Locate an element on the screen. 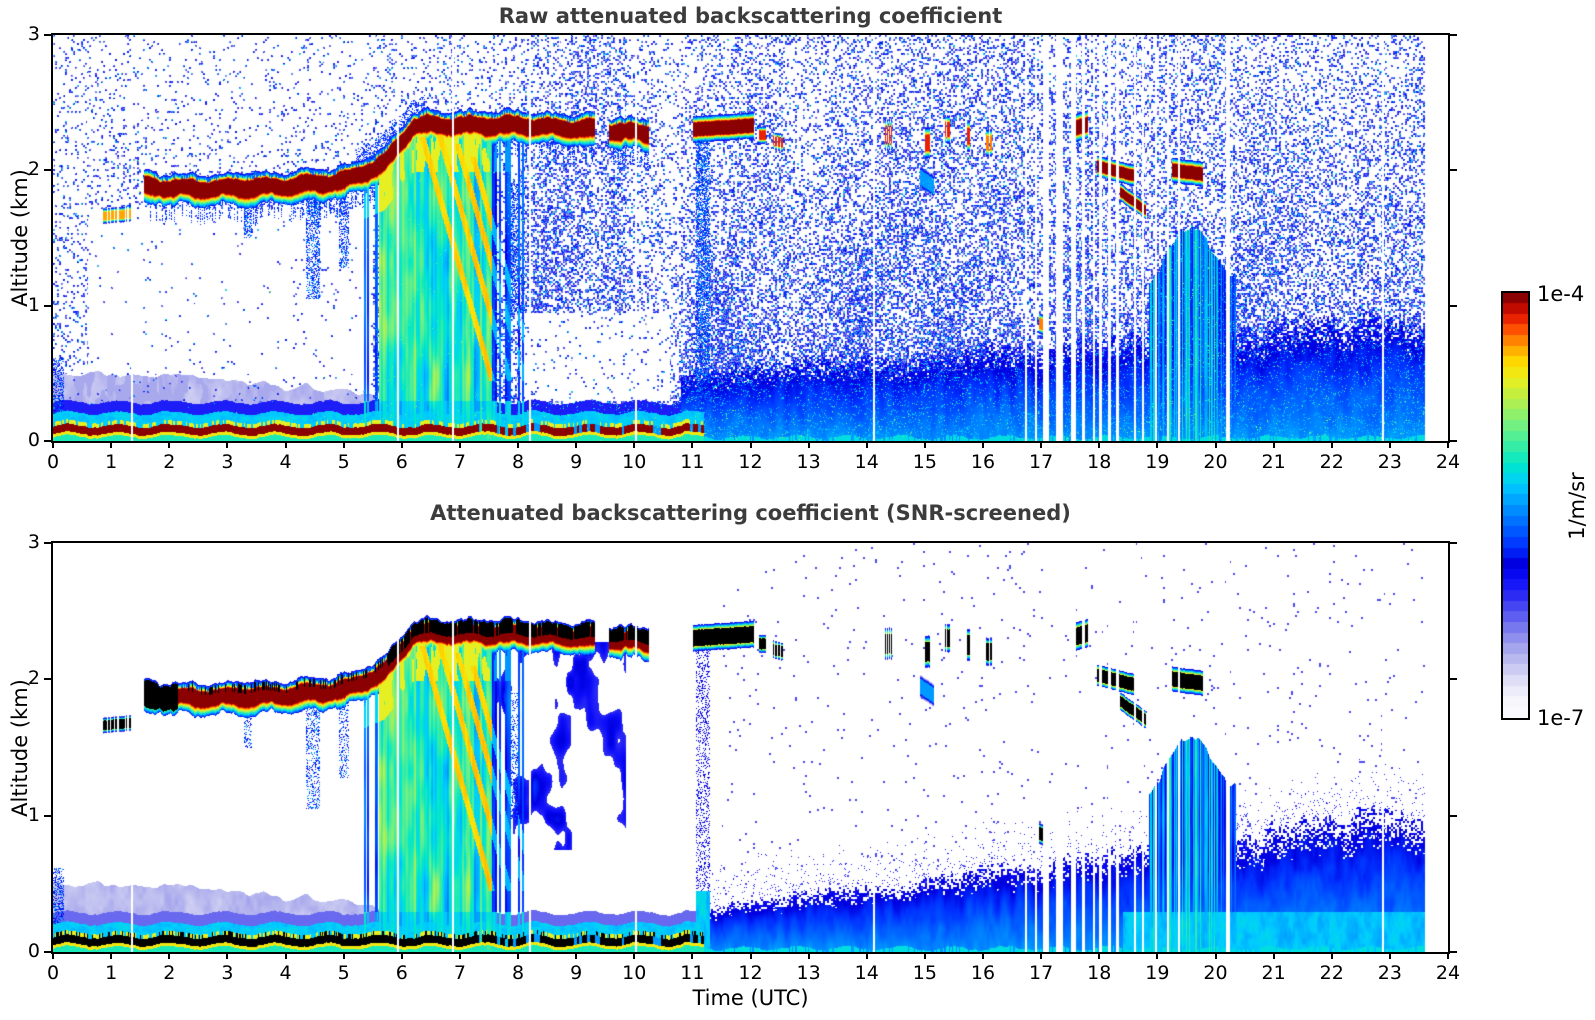 Image resolution: width=1595 pixels, height=1020 pixels. colorbar-unit-label: 1/m/sr is located at coordinates (1577, 505).